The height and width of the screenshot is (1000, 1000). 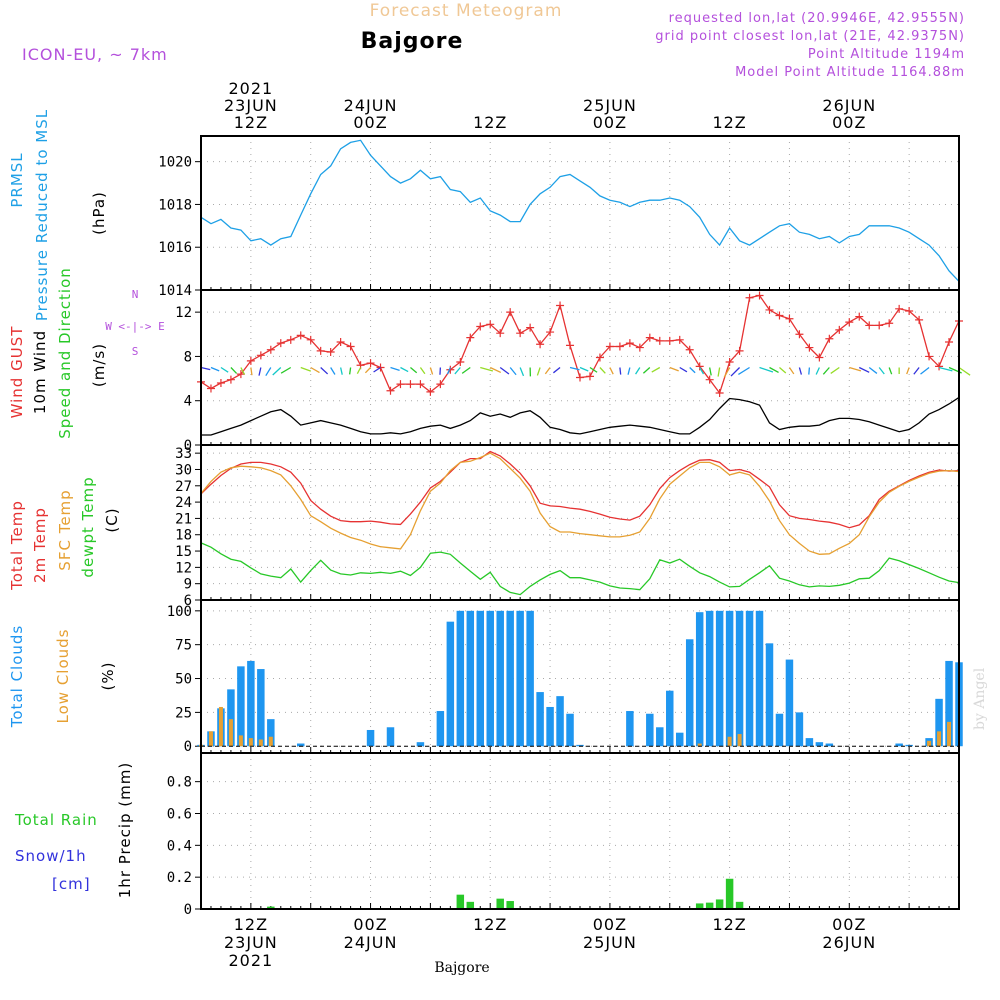 I want to click on top-time-label: 00Z, so click(x=370, y=122).